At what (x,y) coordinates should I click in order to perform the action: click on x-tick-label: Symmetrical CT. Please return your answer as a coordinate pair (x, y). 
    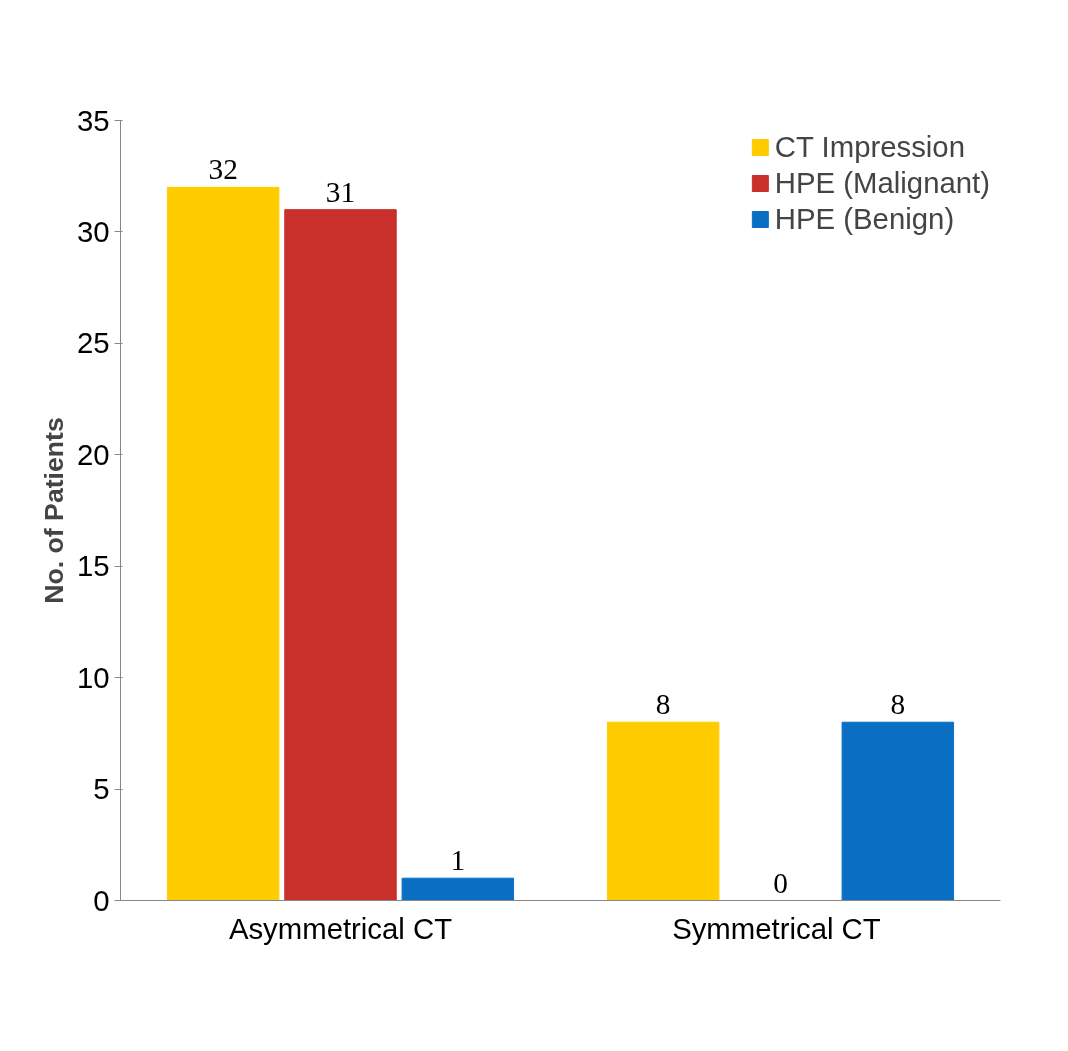
    Looking at the image, I should click on (776, 928).